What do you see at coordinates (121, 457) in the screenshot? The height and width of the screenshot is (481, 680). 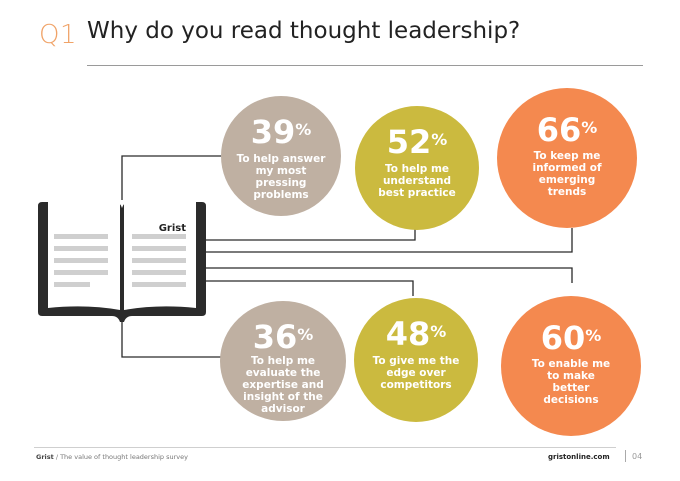 I see `footer-subtitle: / The value of thought leadership survey` at bounding box center [121, 457].